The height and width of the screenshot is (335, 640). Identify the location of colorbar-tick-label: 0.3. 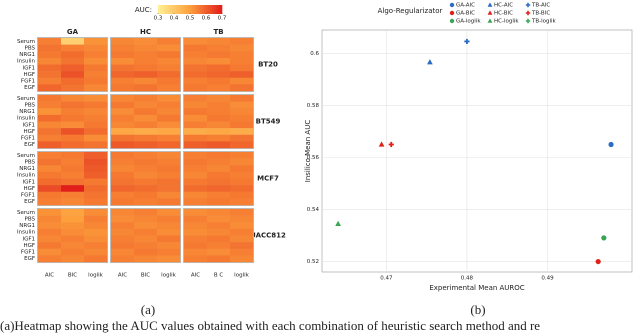
(158, 19).